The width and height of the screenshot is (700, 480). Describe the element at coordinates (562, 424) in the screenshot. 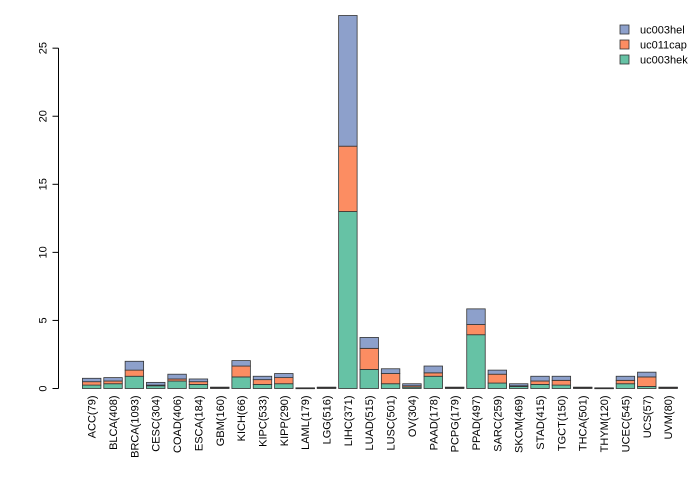

I see `x-tick-label: TGCT(150)` at that location.